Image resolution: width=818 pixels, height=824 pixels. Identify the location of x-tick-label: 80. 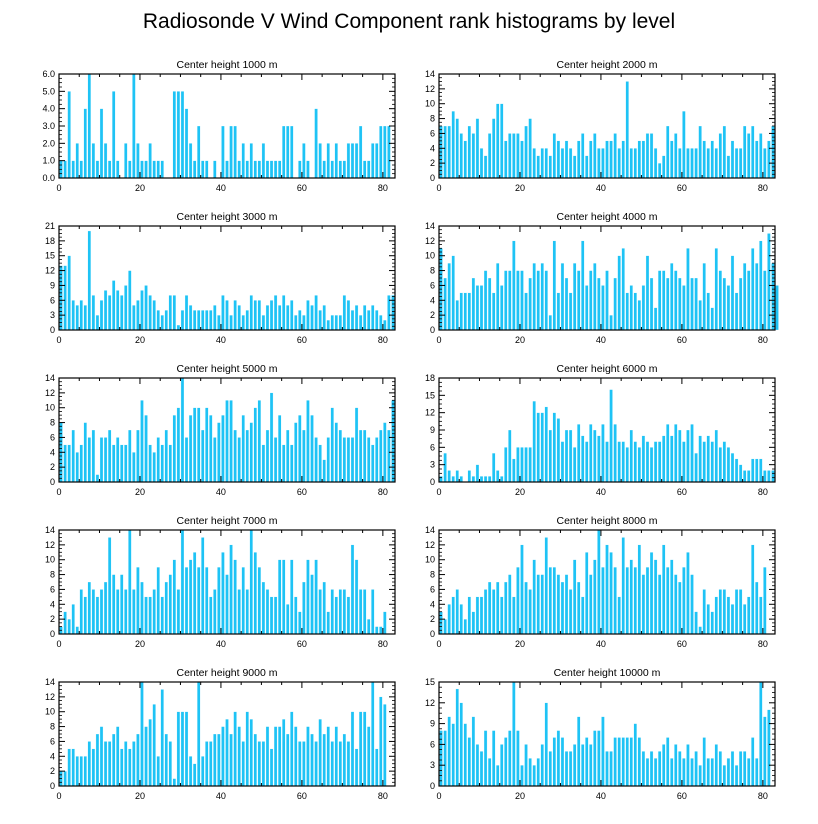
(763, 644).